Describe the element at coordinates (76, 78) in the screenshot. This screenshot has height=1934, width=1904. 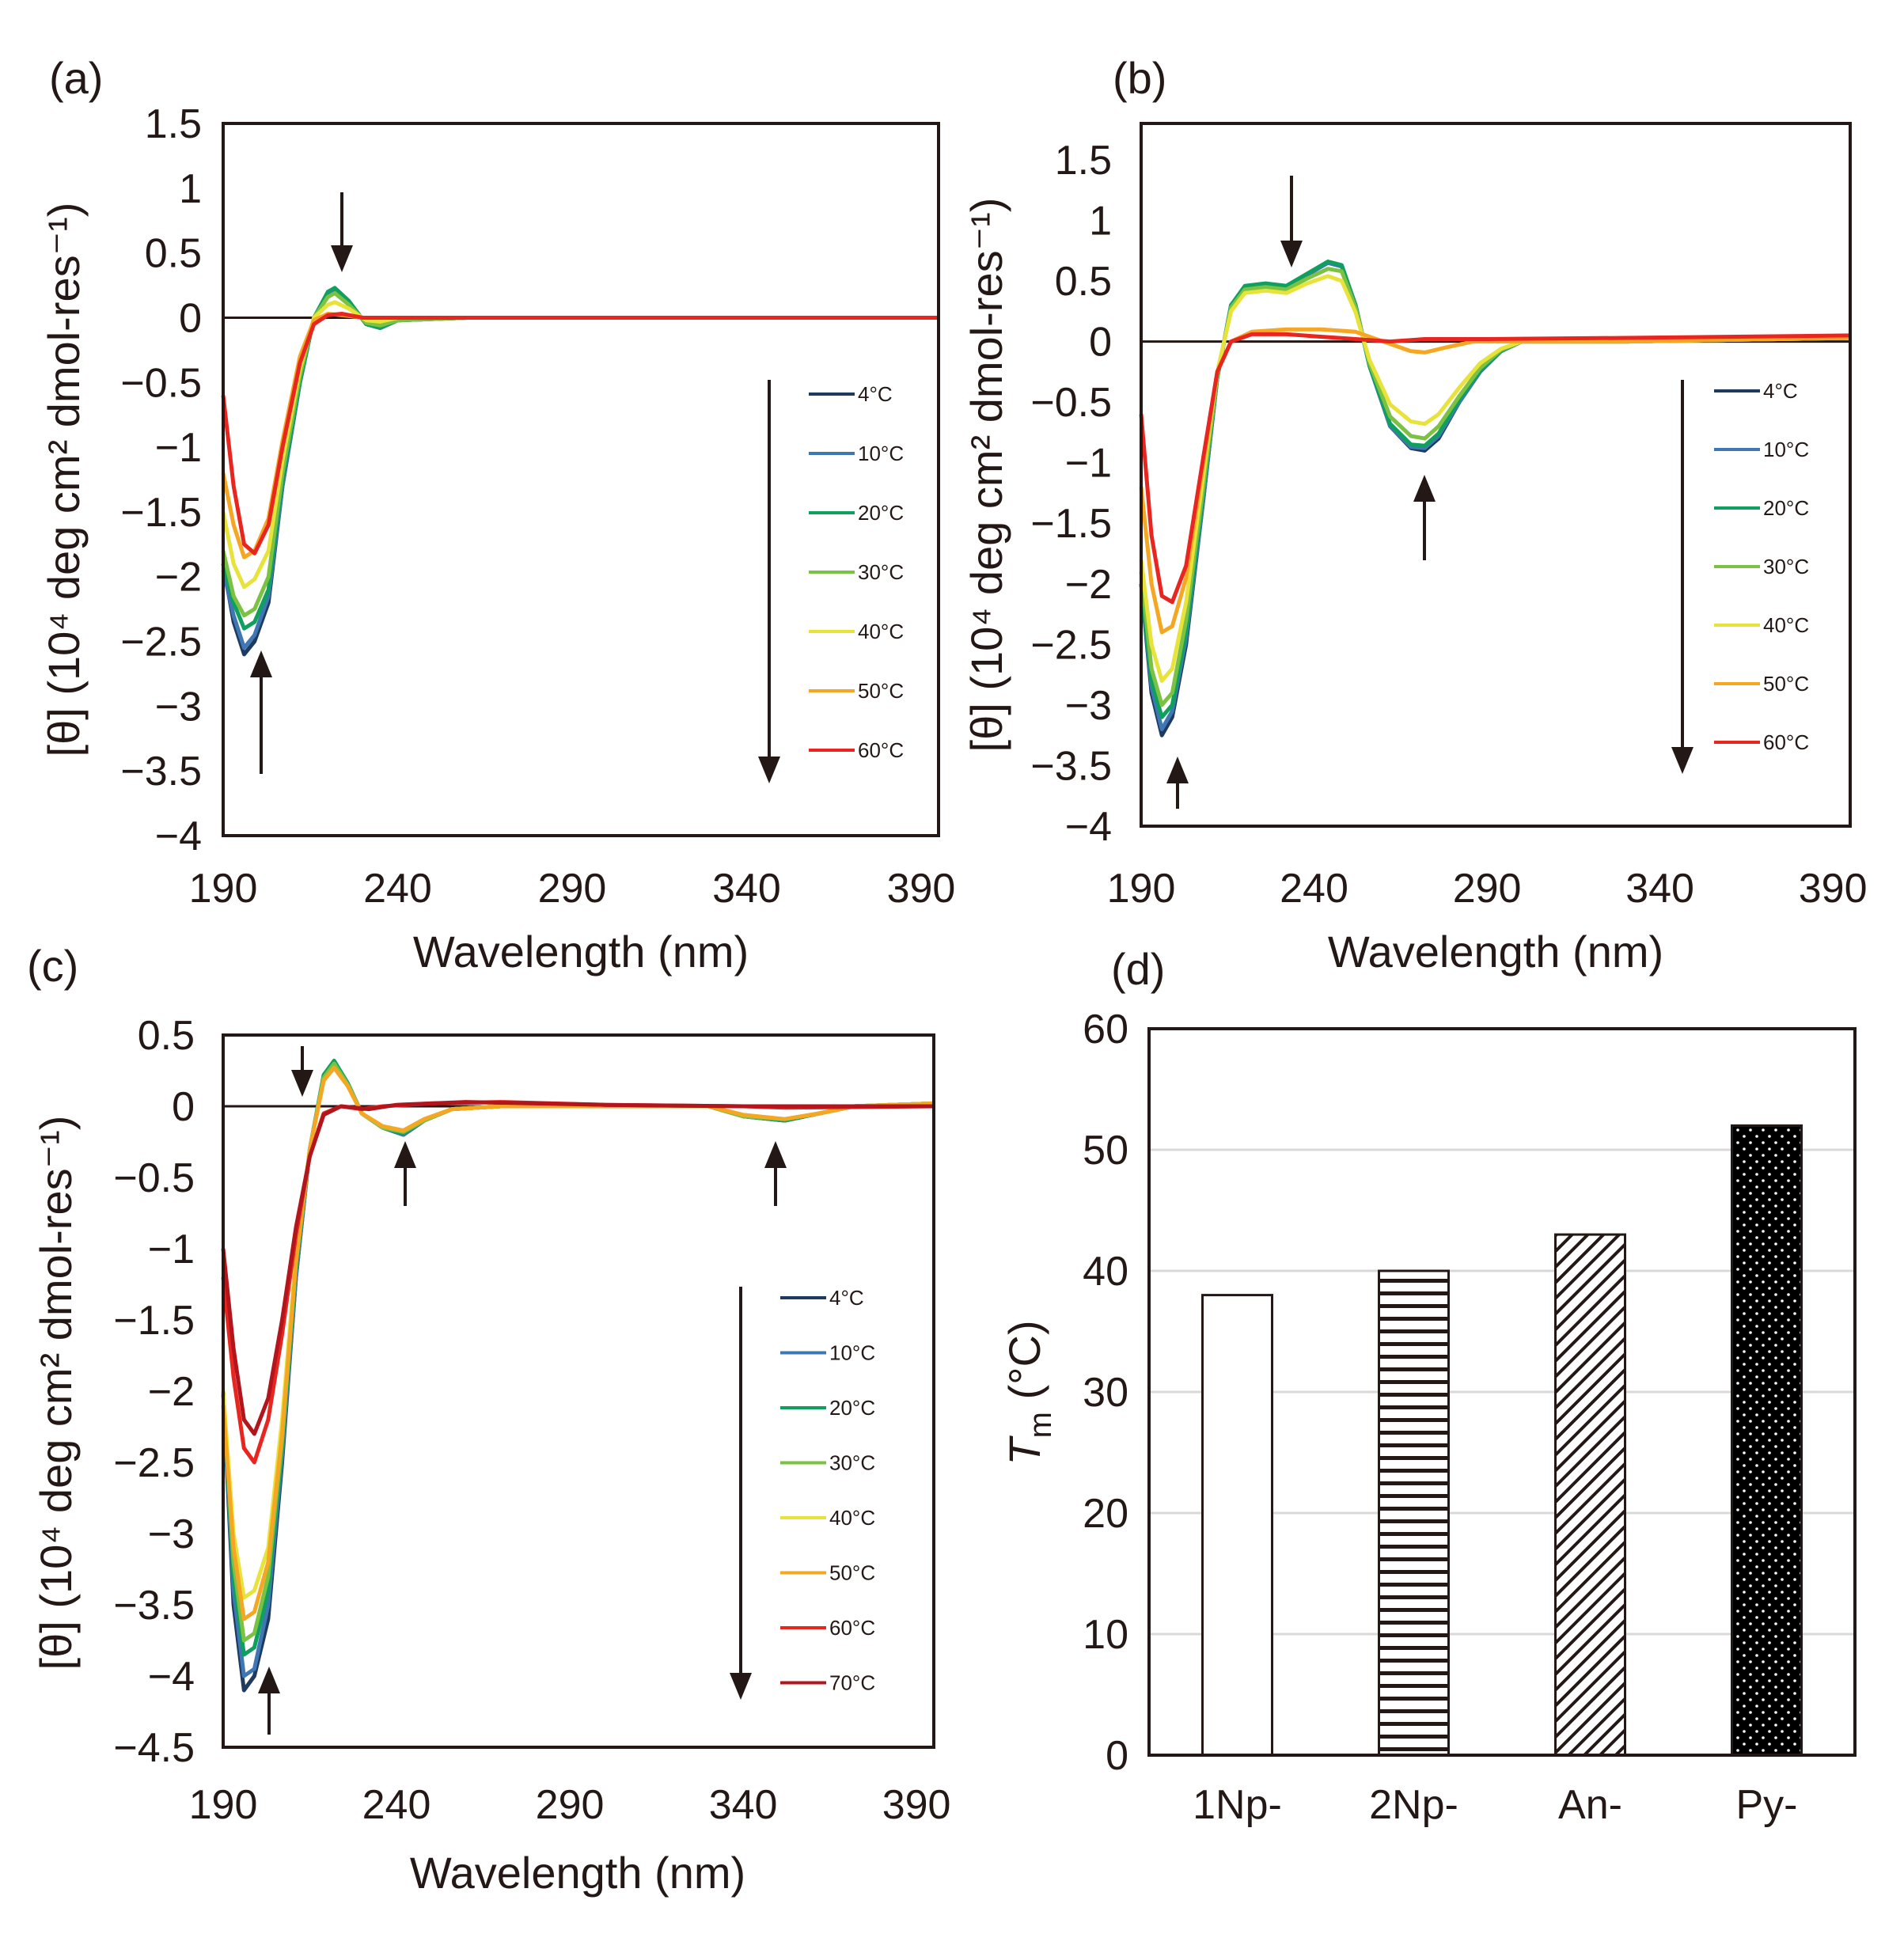
I see `panel-label: (a)` at that location.